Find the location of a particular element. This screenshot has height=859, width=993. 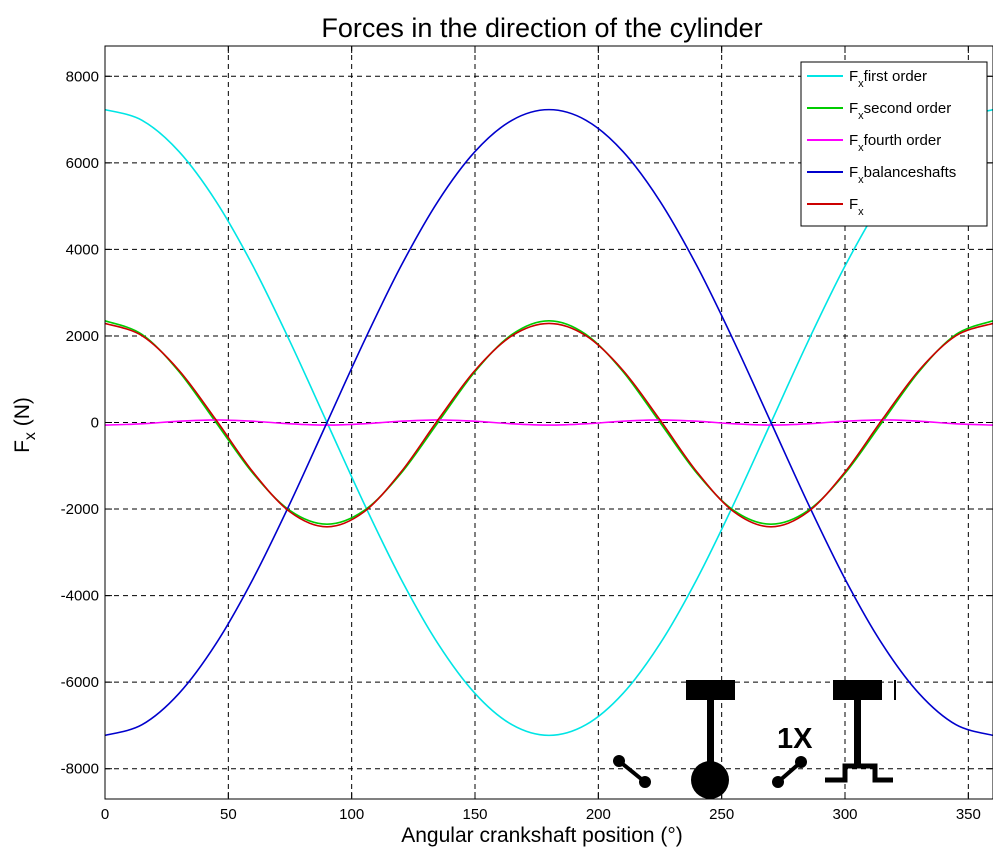

y-tick-label: 2000 is located at coordinates (82, 336).